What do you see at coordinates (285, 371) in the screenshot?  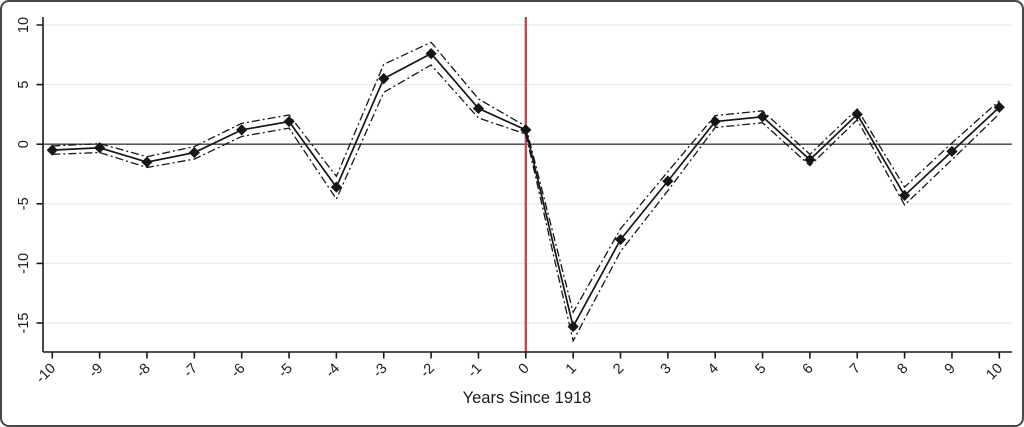 I see `x-tick-label: -5` at bounding box center [285, 371].